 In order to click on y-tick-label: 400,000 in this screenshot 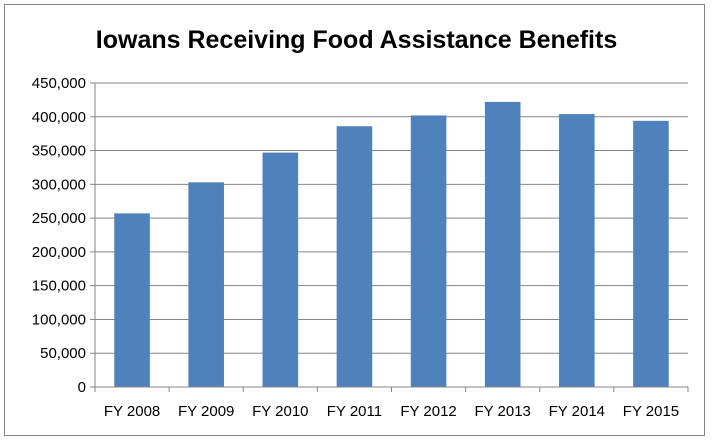, I will do `click(59, 117)`.